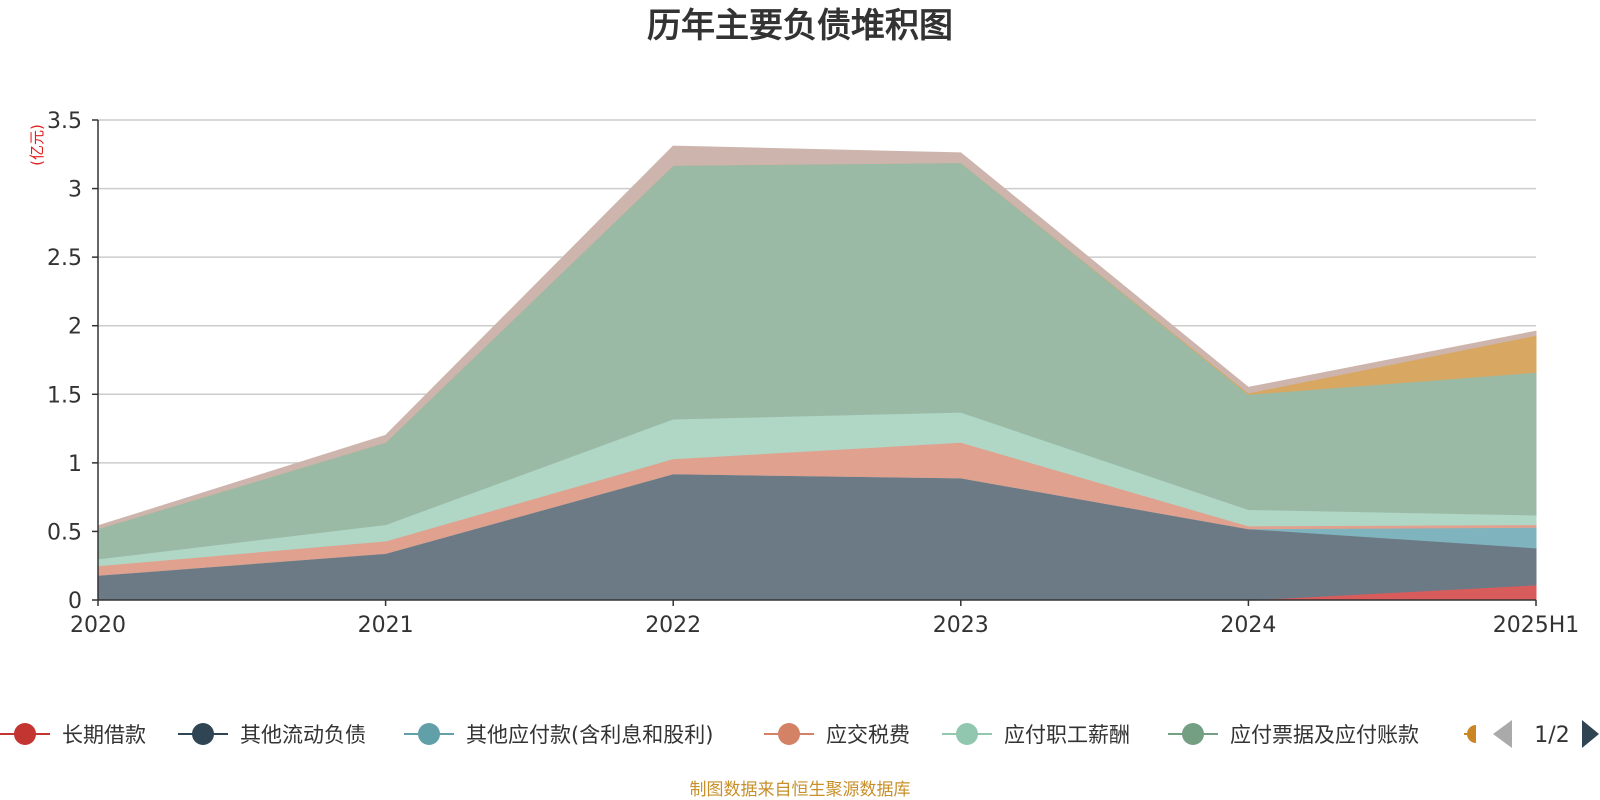 The width and height of the screenshot is (1600, 800). I want to click on legend-item-6-partial, so click(1470, 734).